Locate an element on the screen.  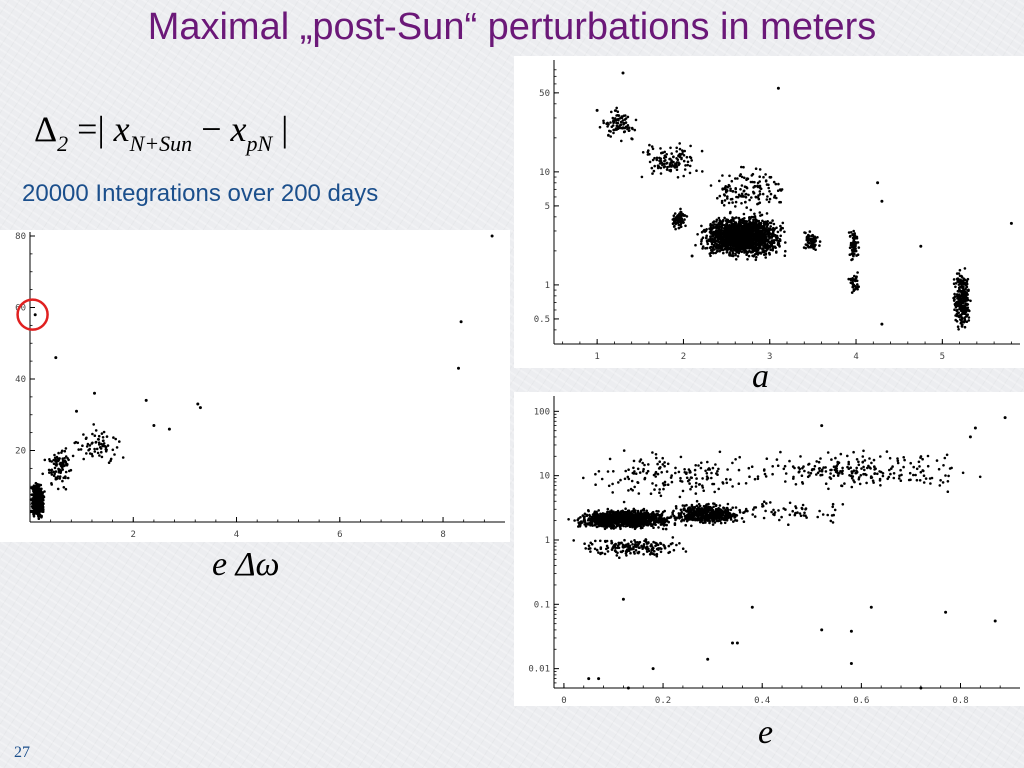
y-tick-label: 1 is located at coordinates (547, 541).